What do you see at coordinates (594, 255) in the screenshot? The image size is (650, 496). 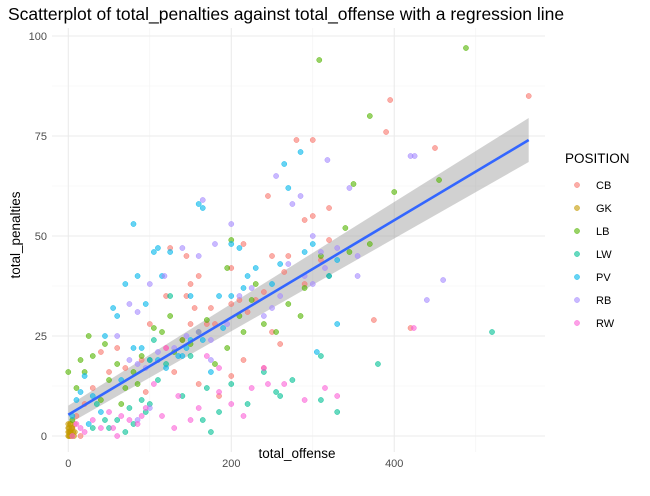 I see `legend-items: CB GK LB LW PV RB RW` at bounding box center [594, 255].